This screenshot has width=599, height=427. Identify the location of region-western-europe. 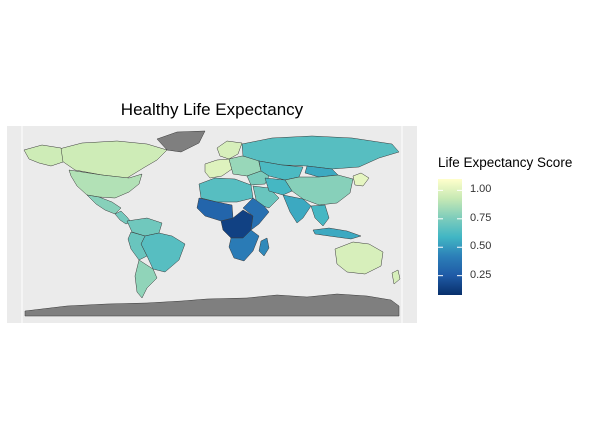
(218, 168).